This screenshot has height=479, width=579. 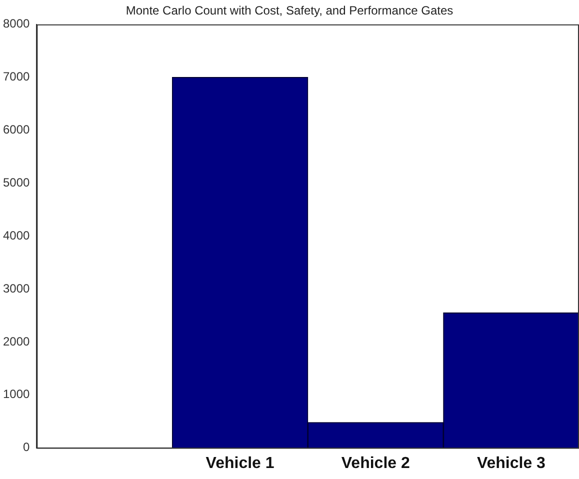 What do you see at coordinates (16, 182) in the screenshot?
I see `y-tick-label: 5000` at bounding box center [16, 182].